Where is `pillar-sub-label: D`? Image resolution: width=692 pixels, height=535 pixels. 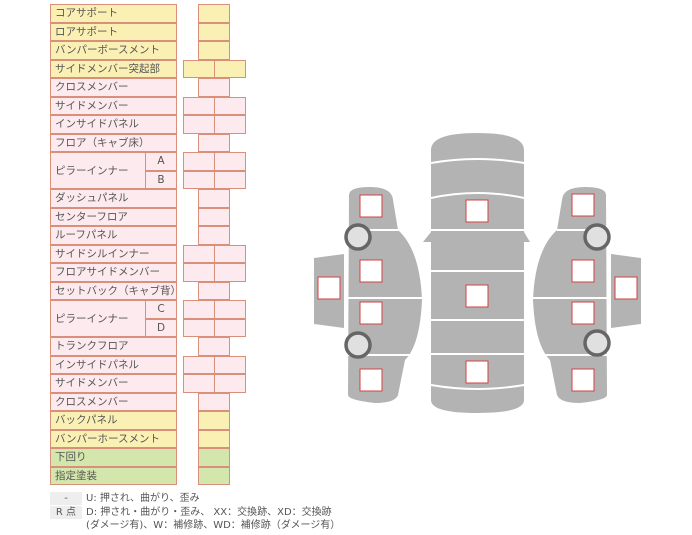
pillar-sub-label: D is located at coordinates (161, 327).